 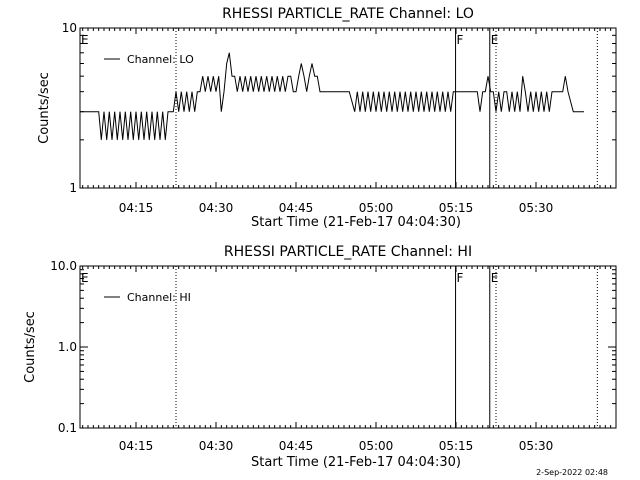 I want to click on legend-label: Channel: HI, so click(x=159, y=297).